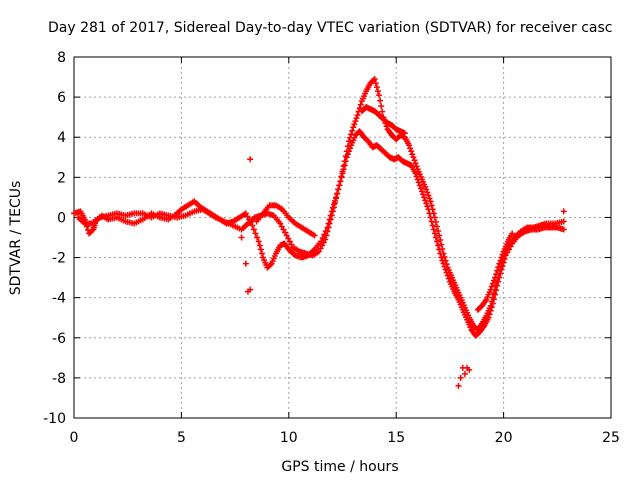 The width and height of the screenshot is (640, 480). Describe the element at coordinates (495, 277) in the screenshot. I see `data-point-track-c` at that location.